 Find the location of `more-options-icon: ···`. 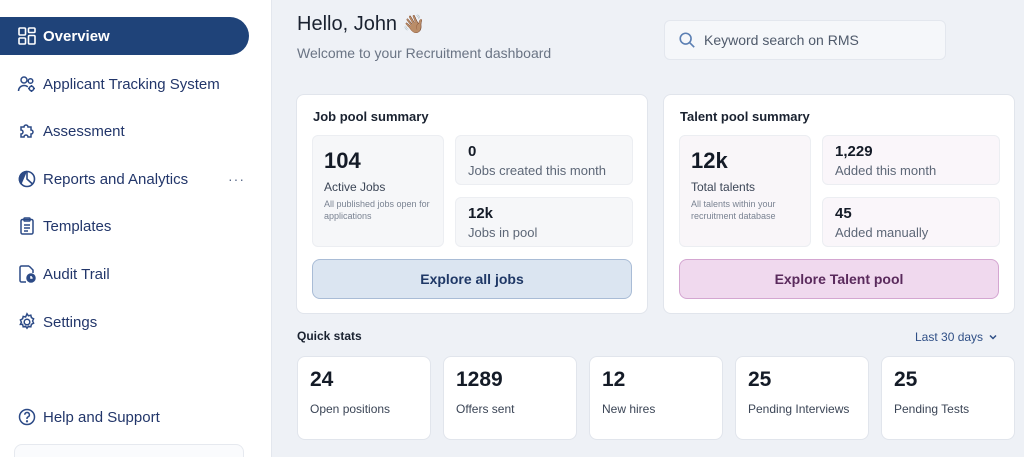

more-options-icon: ··· is located at coordinates (236, 179).